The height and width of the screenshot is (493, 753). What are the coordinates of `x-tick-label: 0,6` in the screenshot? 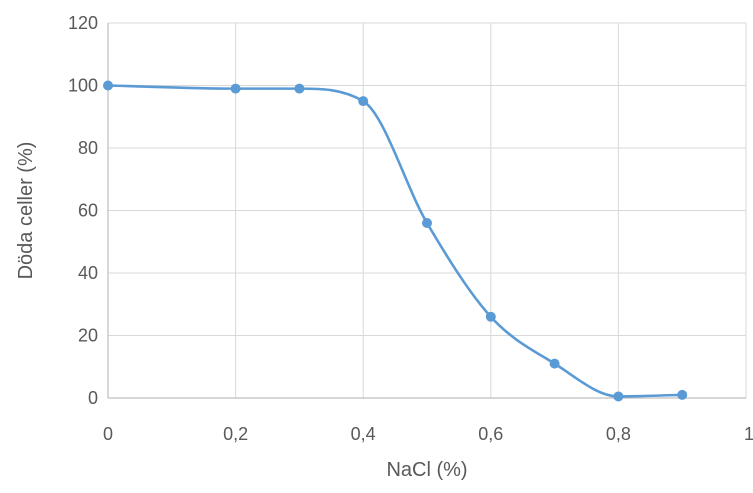 It's located at (490, 434).